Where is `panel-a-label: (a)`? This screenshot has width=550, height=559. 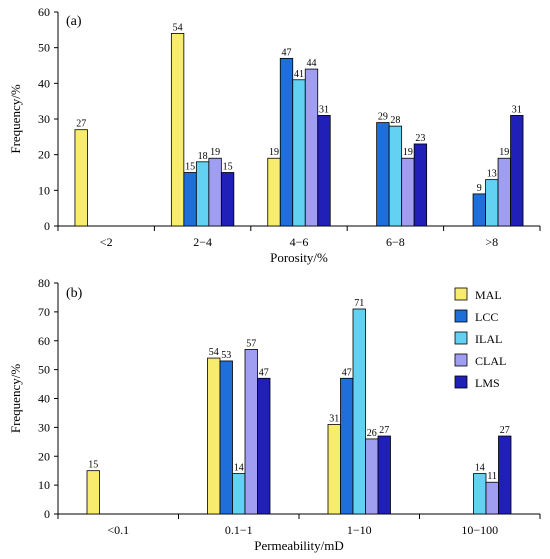
panel-a-label: (a) is located at coordinates (74, 21).